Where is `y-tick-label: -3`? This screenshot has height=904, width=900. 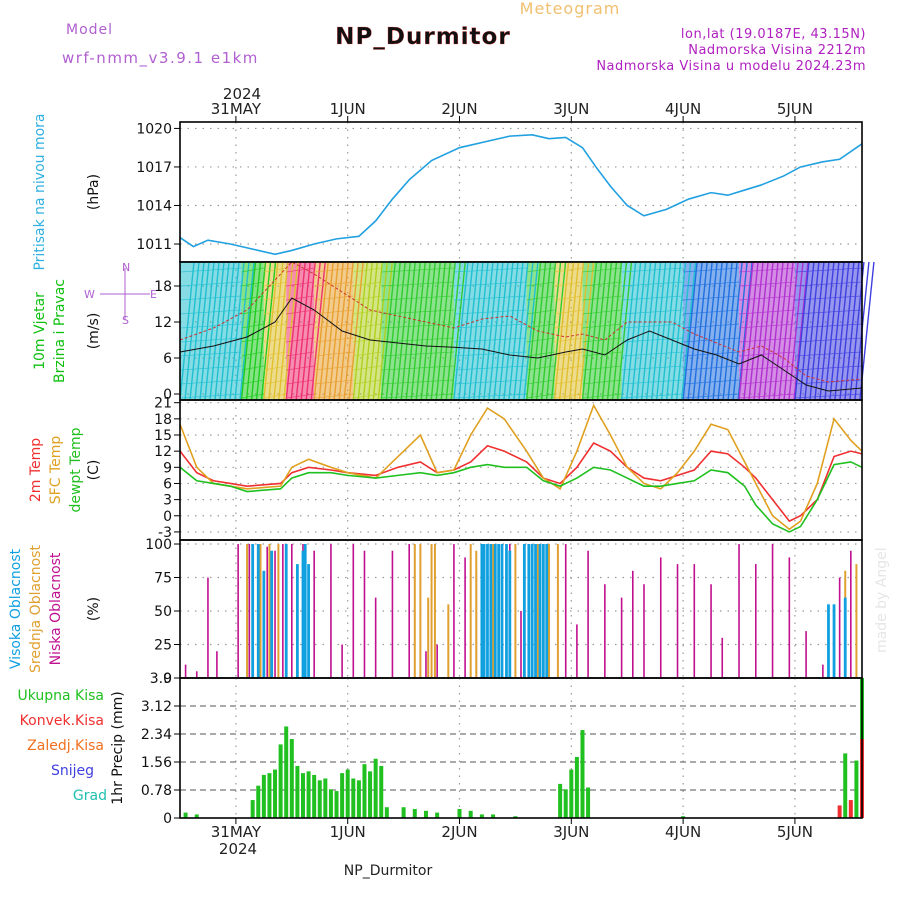 y-tick-label: -3 is located at coordinates (165, 533).